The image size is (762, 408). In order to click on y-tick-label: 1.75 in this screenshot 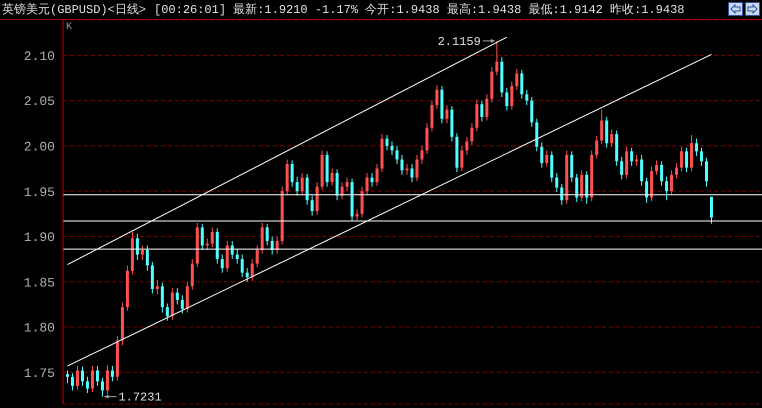, I will do `click(39, 373)`.